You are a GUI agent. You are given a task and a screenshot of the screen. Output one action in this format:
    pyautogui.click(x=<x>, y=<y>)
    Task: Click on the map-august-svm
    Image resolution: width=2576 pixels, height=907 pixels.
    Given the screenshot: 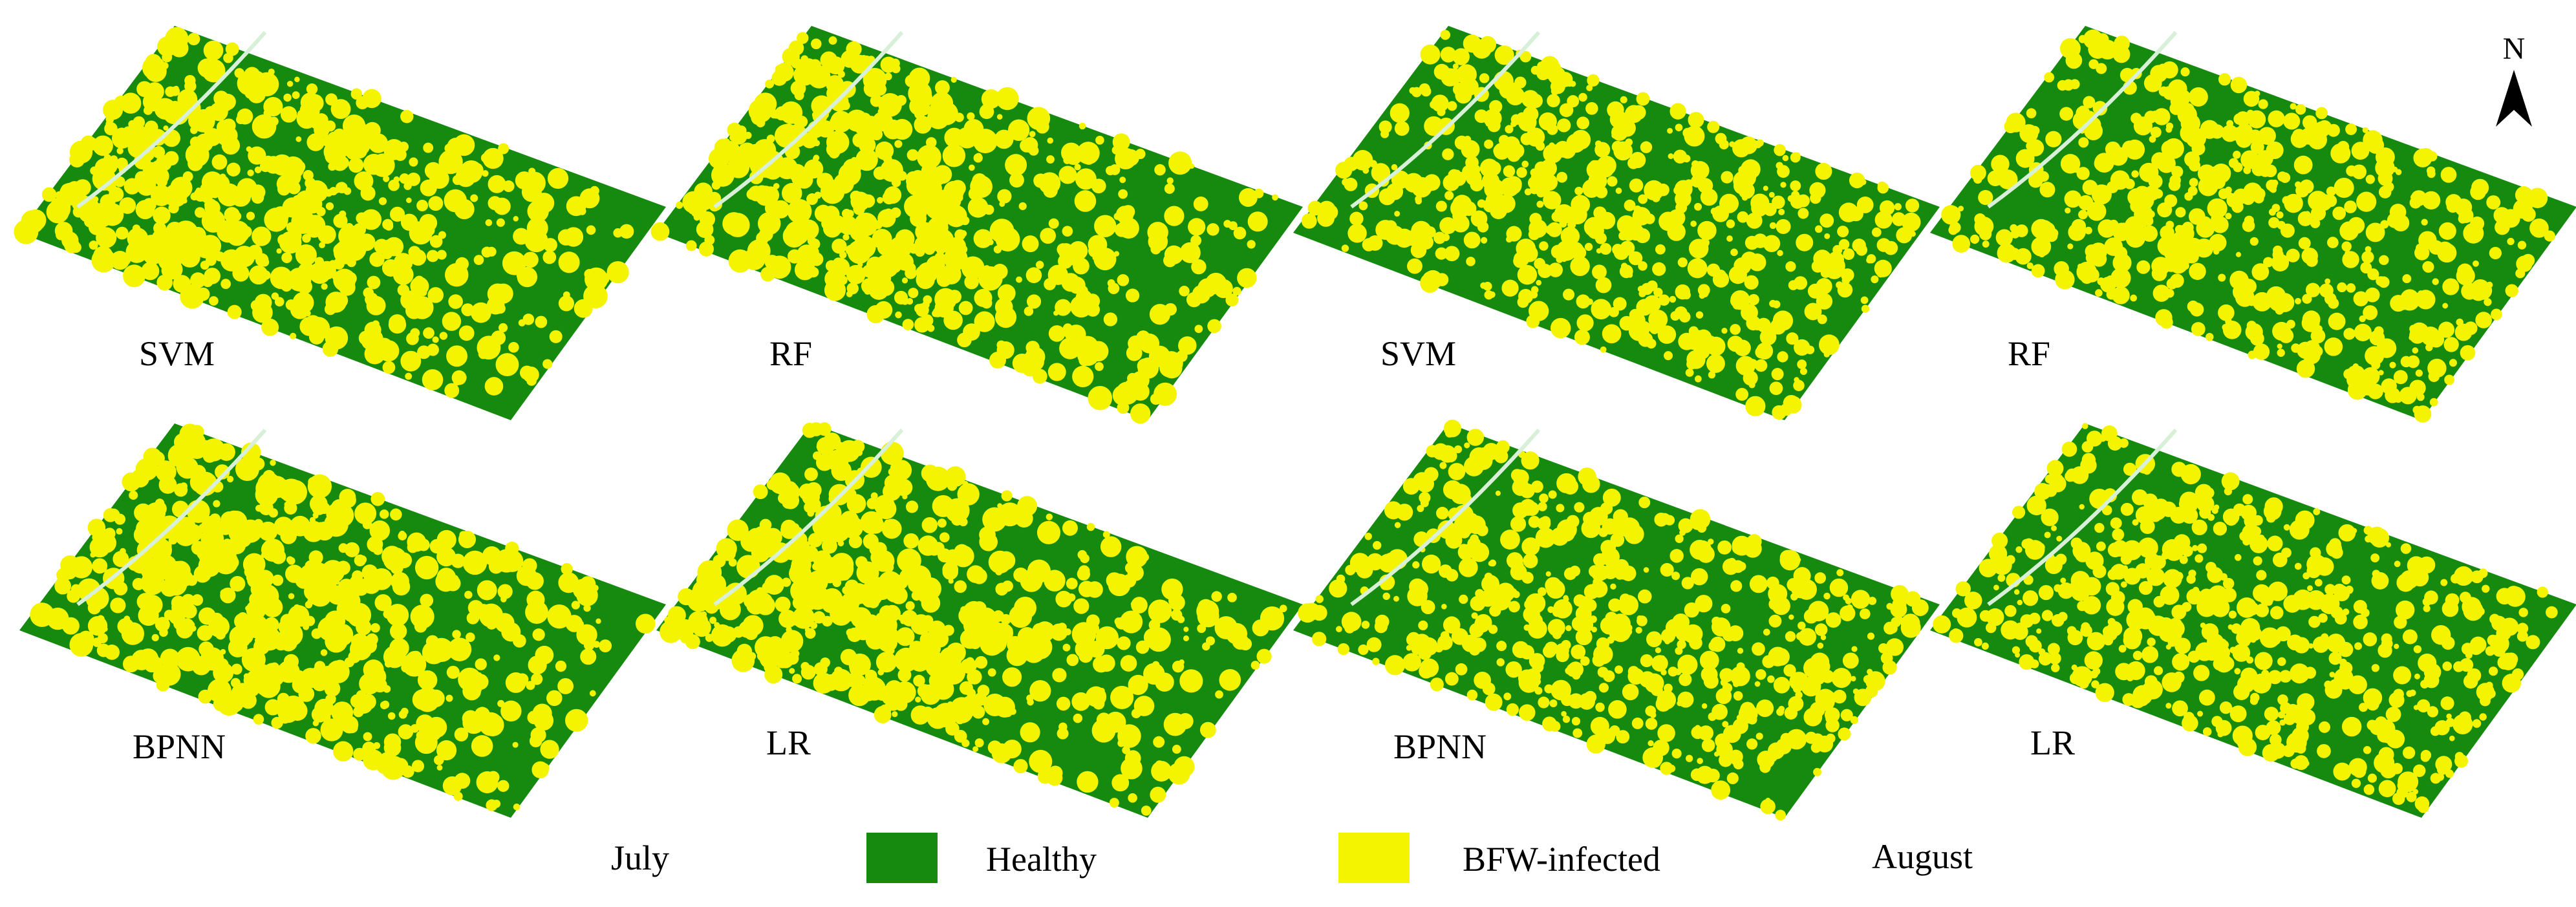 What is the action you would take?
    pyautogui.click(x=1616, y=223)
    